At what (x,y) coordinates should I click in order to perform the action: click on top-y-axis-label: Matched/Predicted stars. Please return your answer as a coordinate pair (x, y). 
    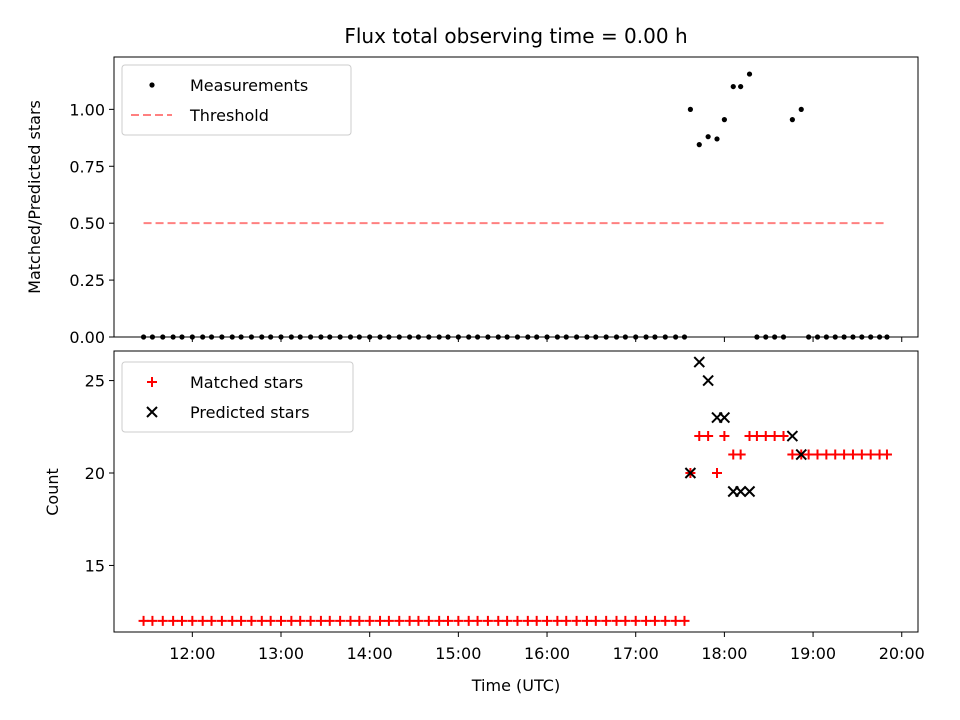
    Looking at the image, I should click on (34, 197).